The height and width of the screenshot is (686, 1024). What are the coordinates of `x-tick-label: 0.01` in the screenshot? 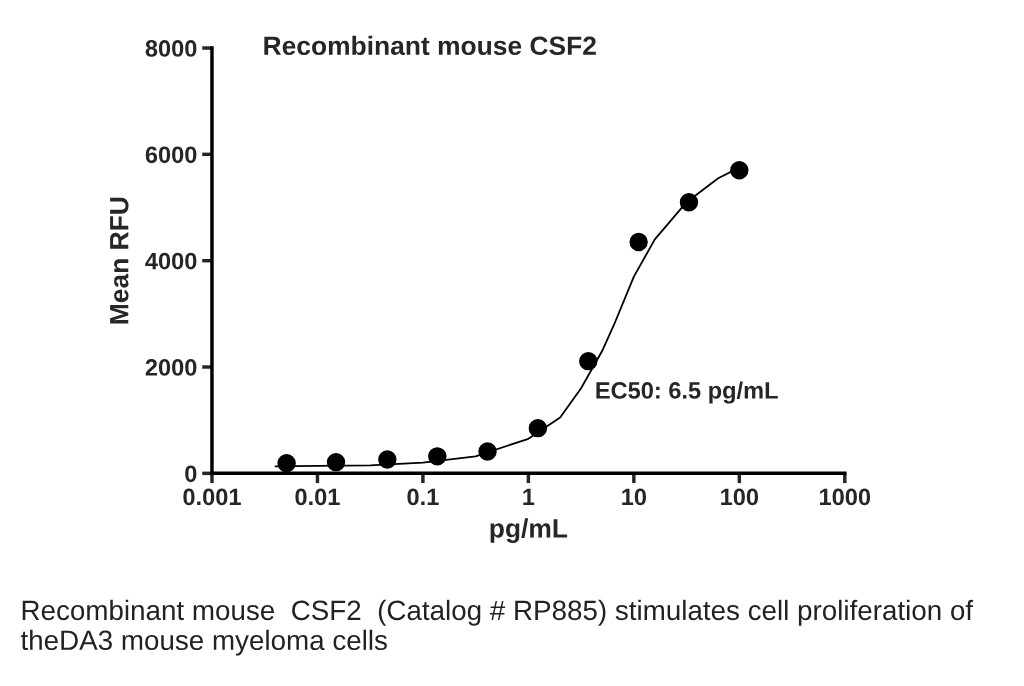 It's located at (317, 497).